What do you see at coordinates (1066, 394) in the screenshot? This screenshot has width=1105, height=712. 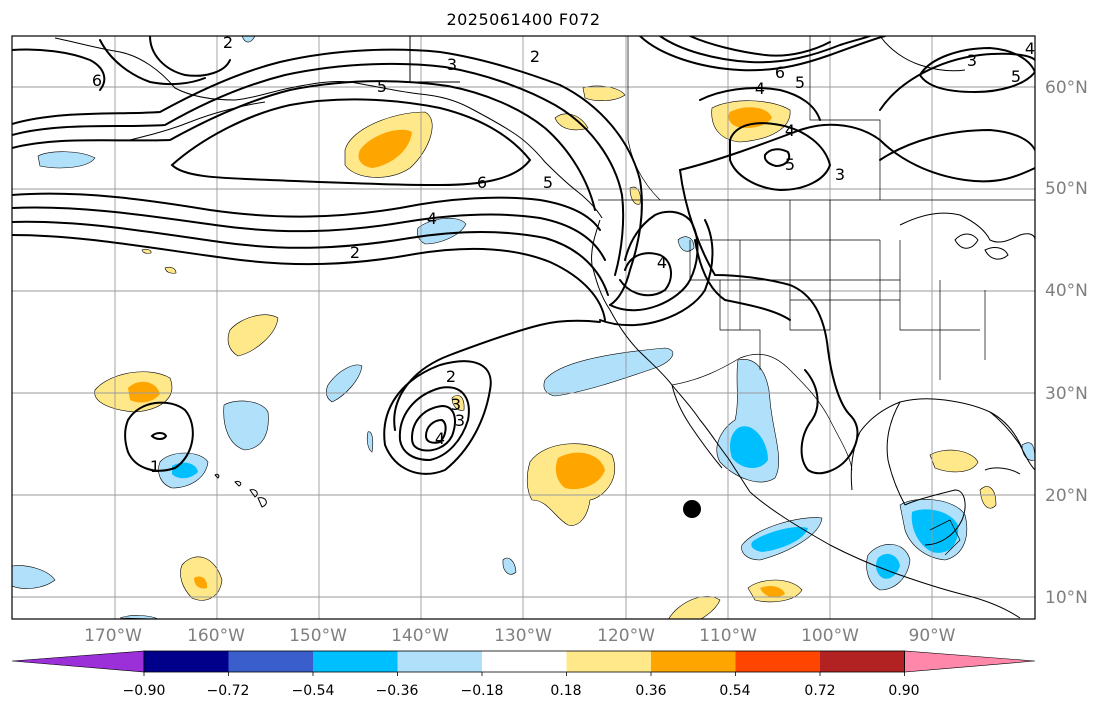 I see `lat-label: 30°N` at bounding box center [1066, 394].